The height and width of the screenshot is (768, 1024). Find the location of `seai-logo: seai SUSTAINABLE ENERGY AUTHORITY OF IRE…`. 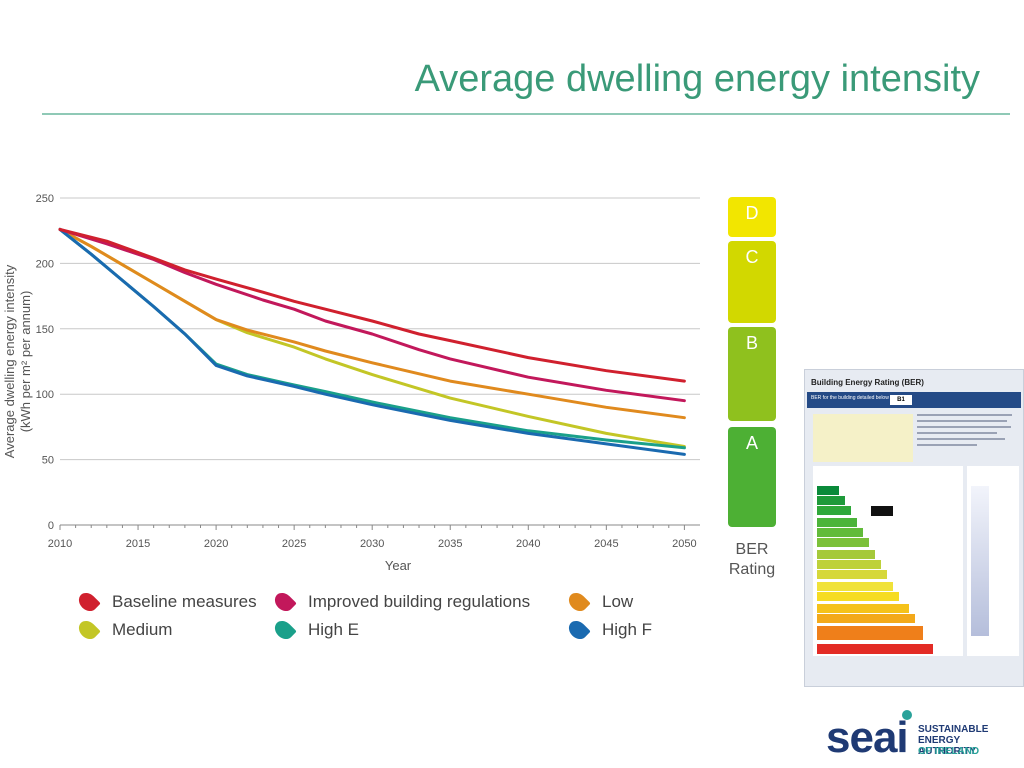

seai-logo: seai SUSTAINABLE ENERGY AUTHORITY OF IRE… is located at coordinates (921, 734).